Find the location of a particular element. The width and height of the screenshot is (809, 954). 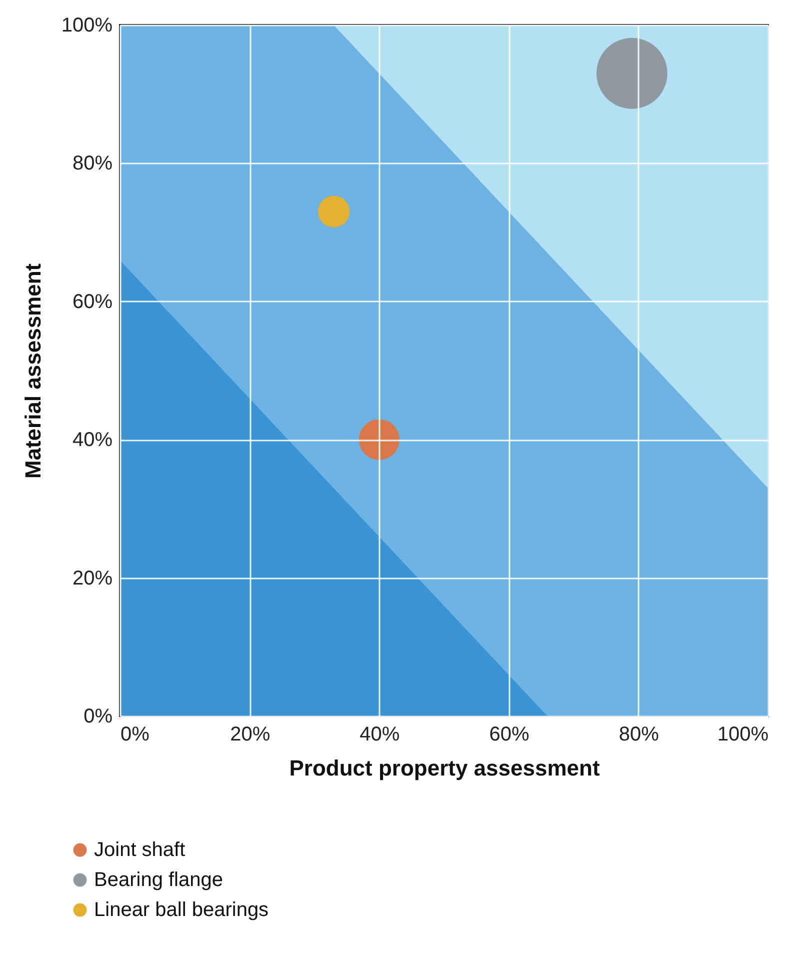

legend-label: Joint shaft is located at coordinates (140, 850).